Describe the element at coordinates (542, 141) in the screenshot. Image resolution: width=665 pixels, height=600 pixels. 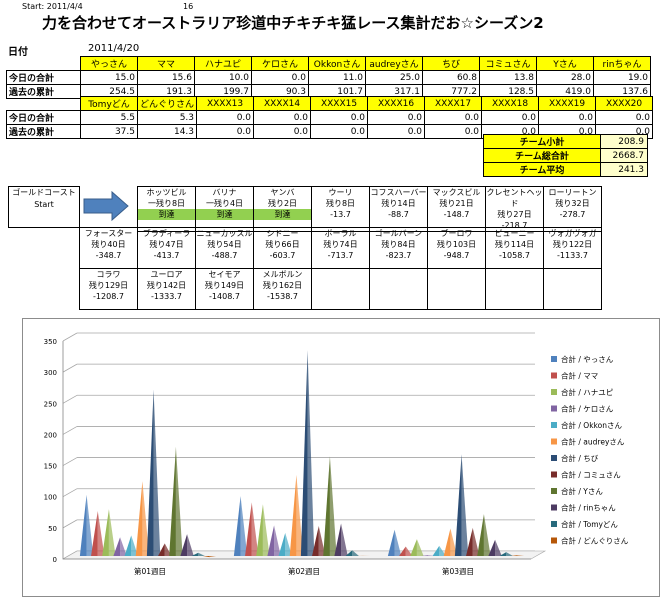
I see `team-stat-label: チーム小計` at that location.